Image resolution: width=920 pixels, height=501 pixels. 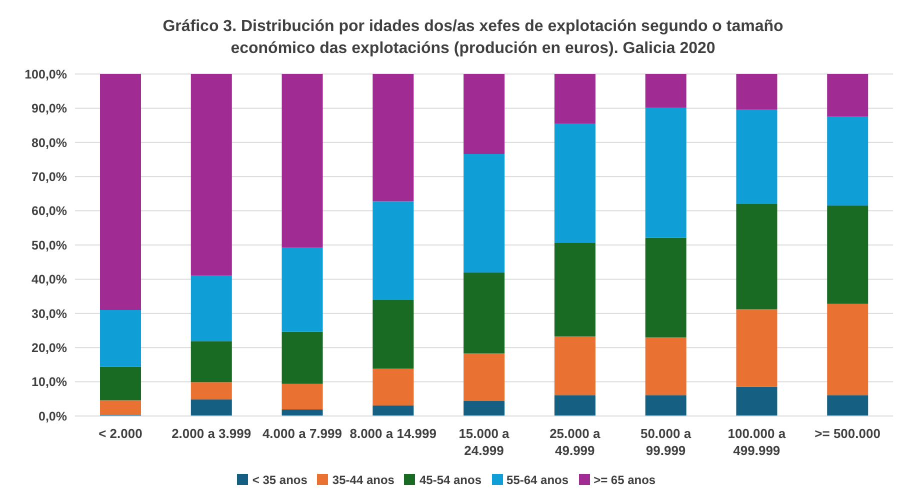 What do you see at coordinates (212, 433) in the screenshot?
I see `x-tick-label: 2.000 a 3.999` at bounding box center [212, 433].